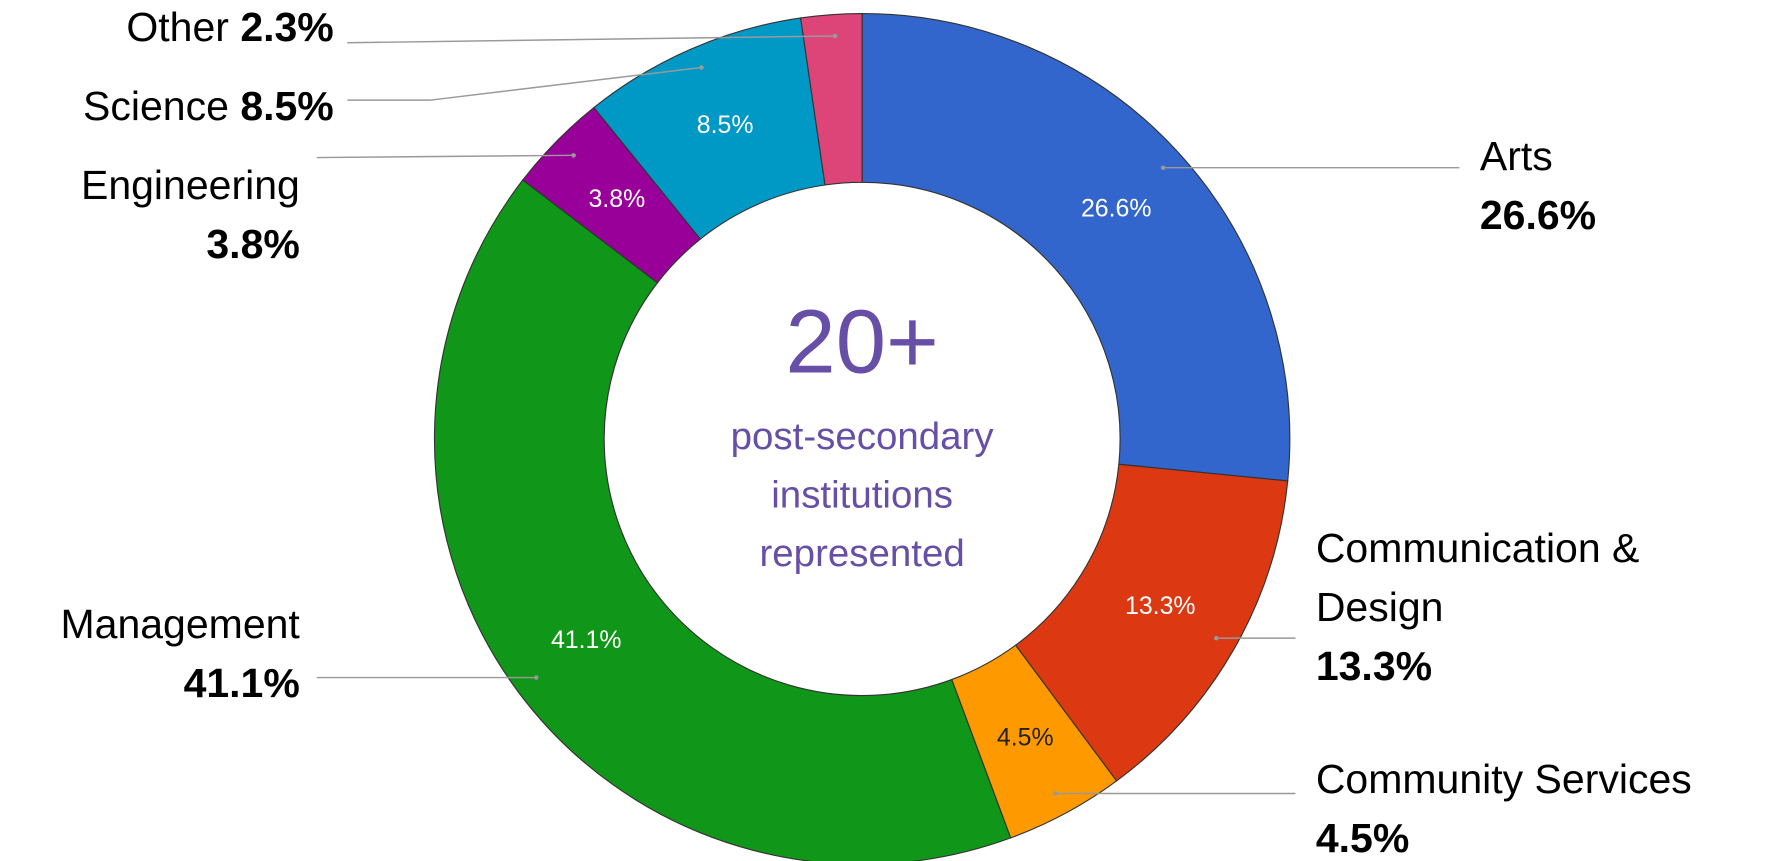  Describe the element at coordinates (253, 244) in the screenshot. I see `category-value: 3.8%` at that location.